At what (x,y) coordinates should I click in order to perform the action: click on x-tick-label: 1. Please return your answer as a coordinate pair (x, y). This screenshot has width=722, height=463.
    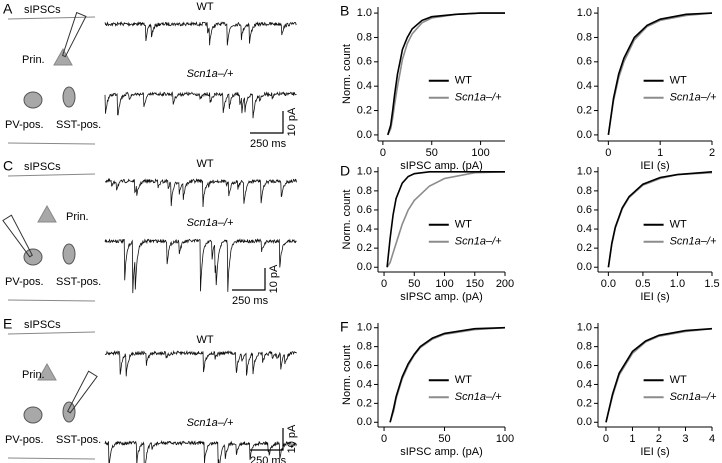
    Looking at the image, I should click on (660, 153).